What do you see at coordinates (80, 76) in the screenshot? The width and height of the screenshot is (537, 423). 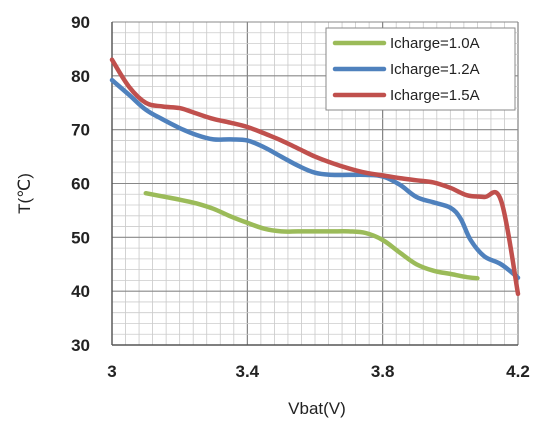 I see `y-tick-label: 80` at bounding box center [80, 76].